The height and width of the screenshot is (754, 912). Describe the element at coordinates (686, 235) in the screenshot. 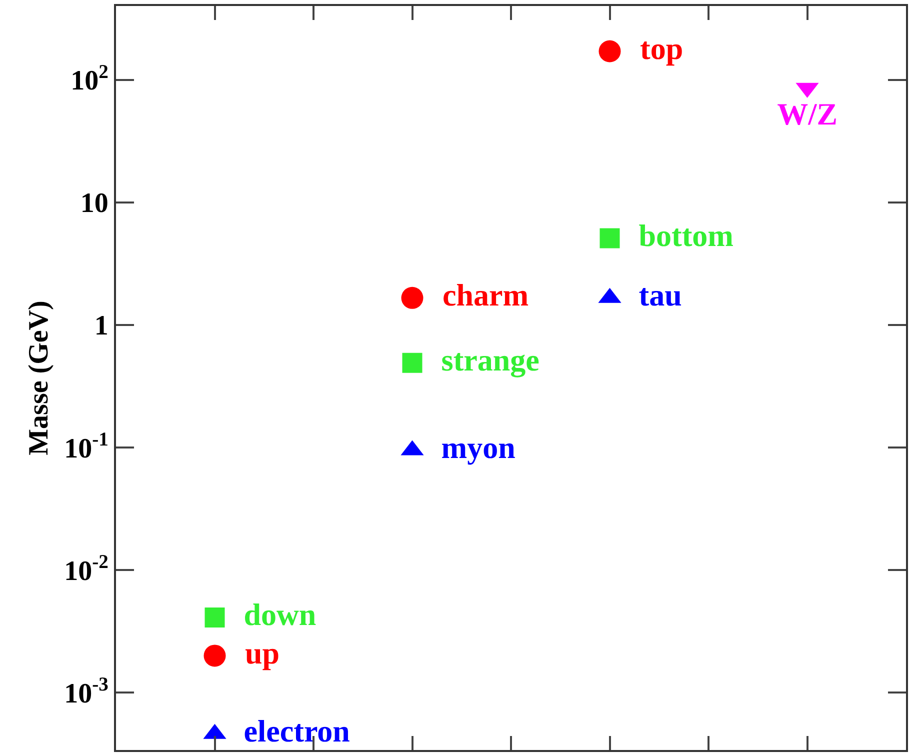

I see `series-label: bottom` at that location.